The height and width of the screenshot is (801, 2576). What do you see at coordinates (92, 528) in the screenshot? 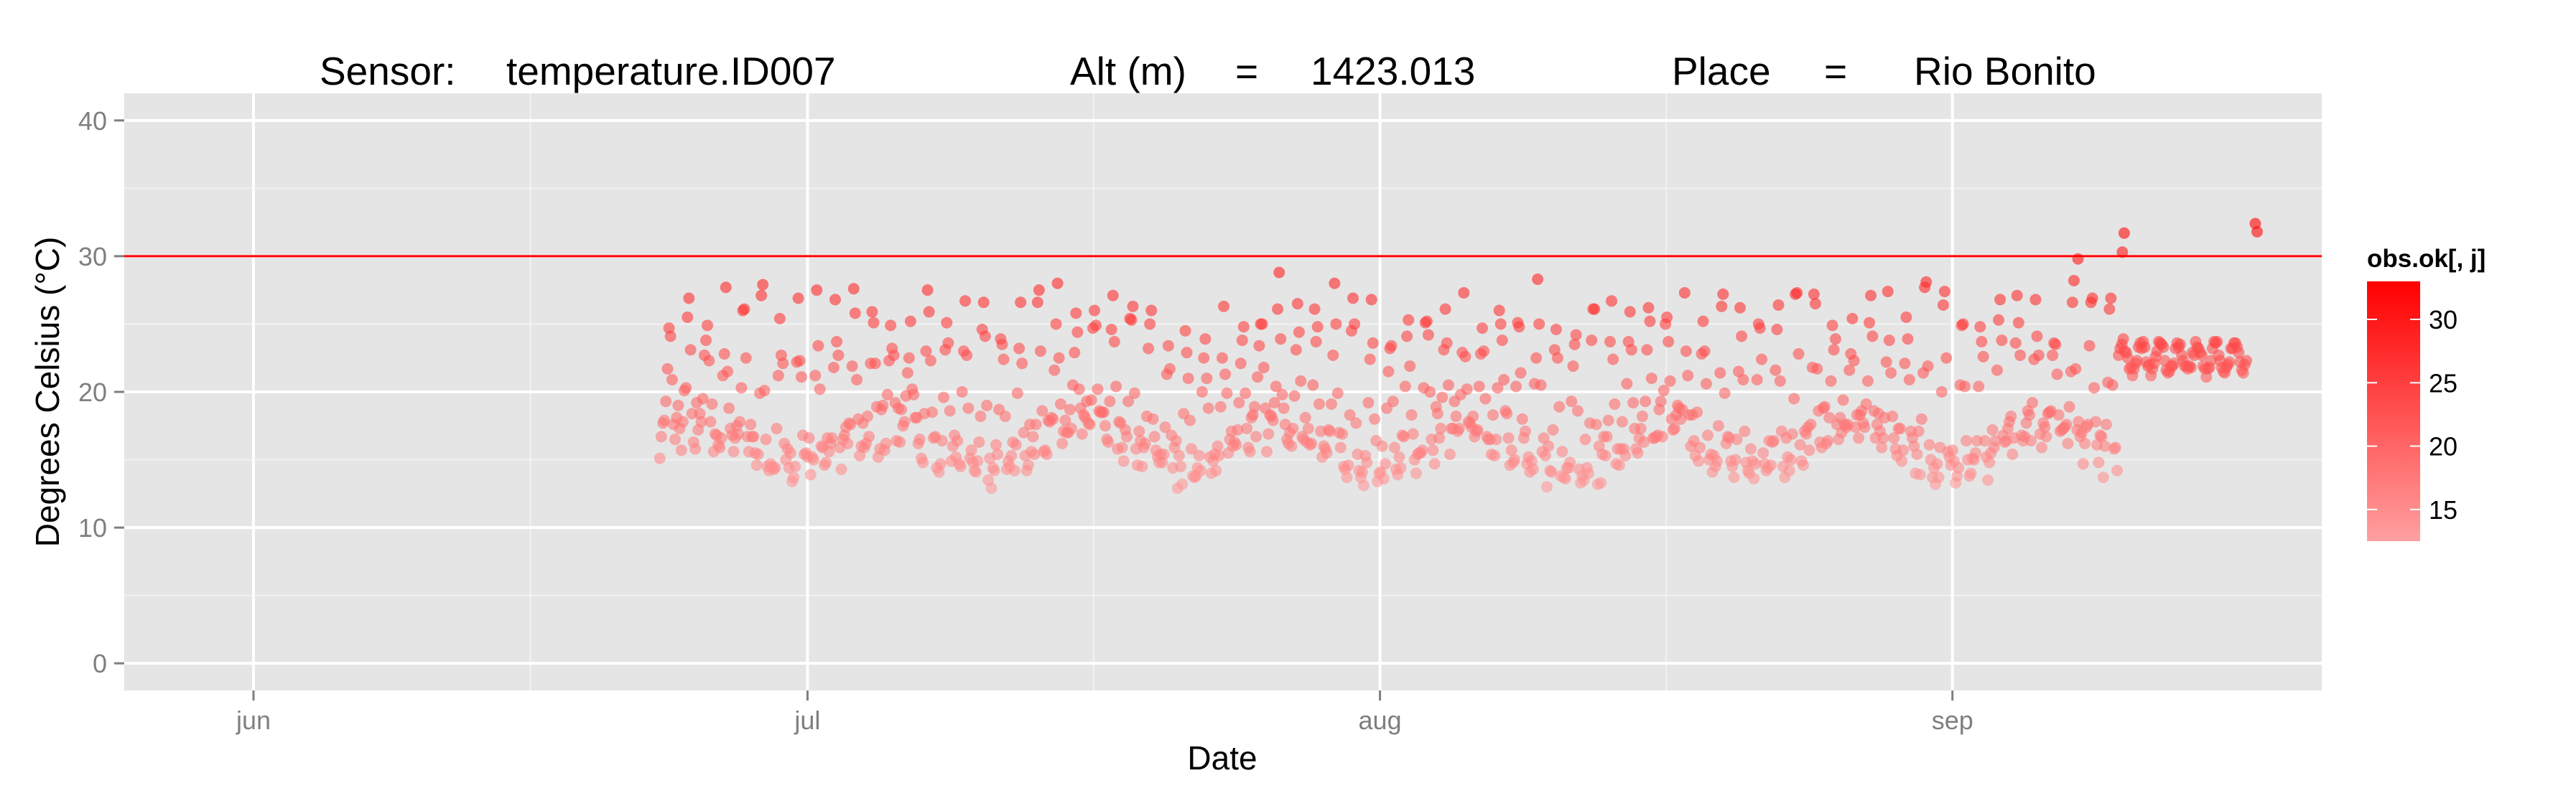
I see `y-tick-label: 10` at bounding box center [92, 528].